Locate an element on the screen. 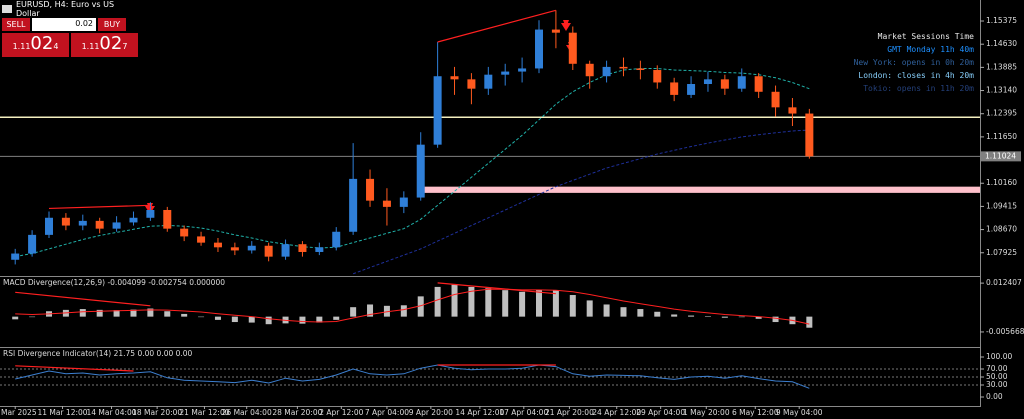  header: EURUSD, H4: Euro vs US Dollar is located at coordinates (71, 9).